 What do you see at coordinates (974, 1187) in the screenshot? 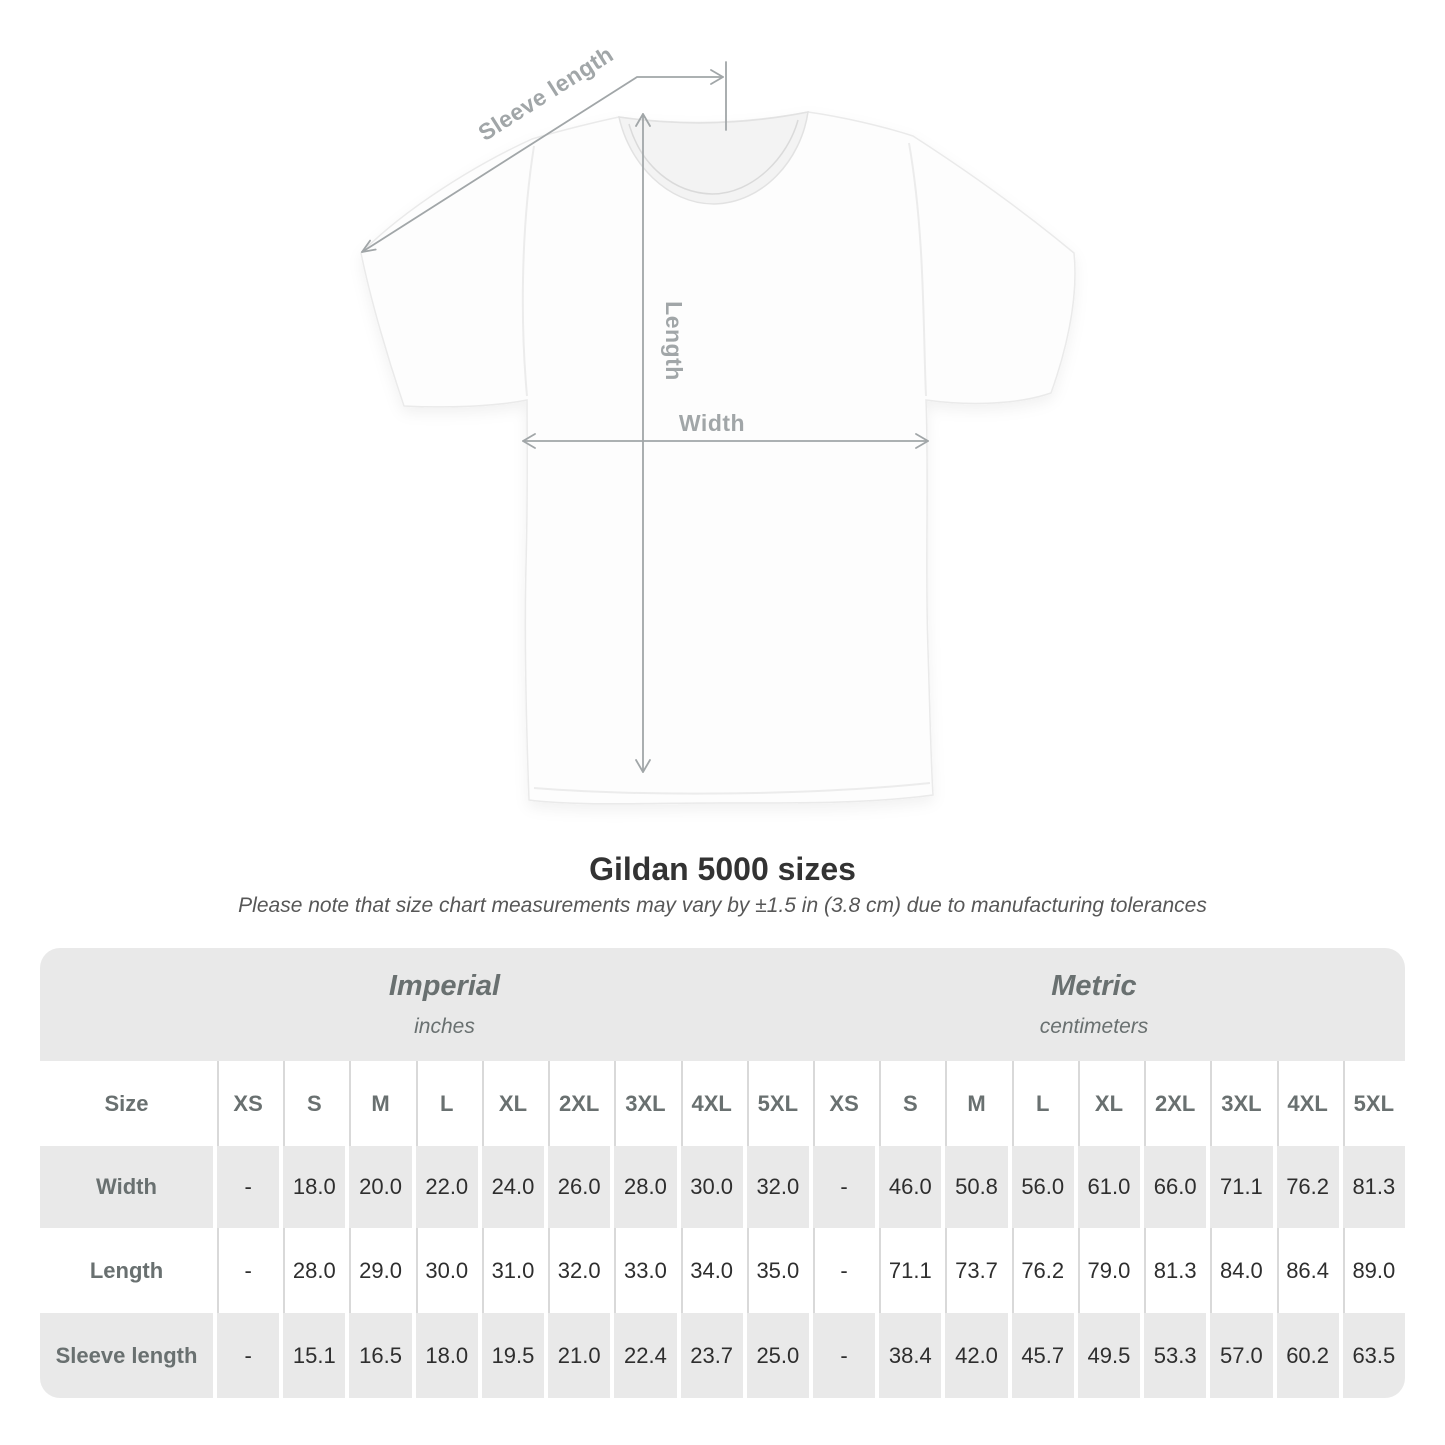
I see `value-cell: 50.8` at bounding box center [974, 1187].